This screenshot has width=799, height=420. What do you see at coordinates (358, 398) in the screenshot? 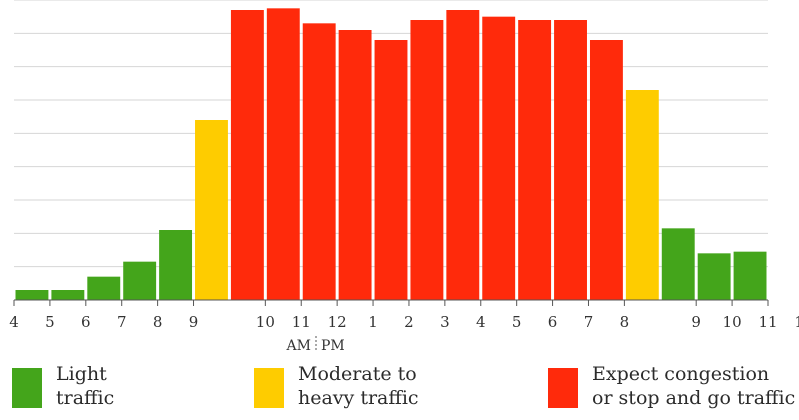
I see `legend-moderate-line2: heavy traffic` at bounding box center [358, 398].